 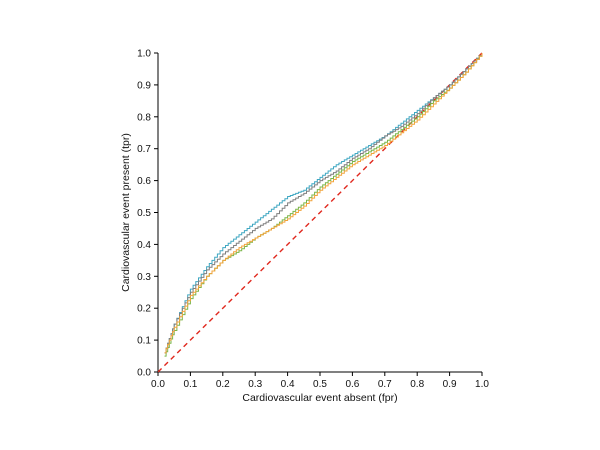 I want to click on y-tick-label: 0.4, so click(x=144, y=245).